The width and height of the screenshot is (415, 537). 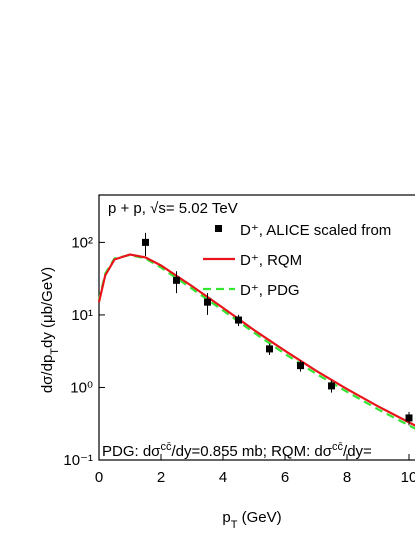 I want to click on y-tick-label: 10⁰, so click(x=81, y=387).